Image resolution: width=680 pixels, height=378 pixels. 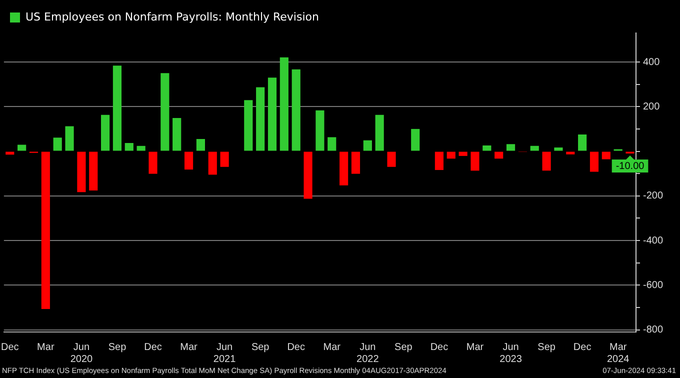 I want to click on y-tick-label: -800, so click(x=653, y=330).